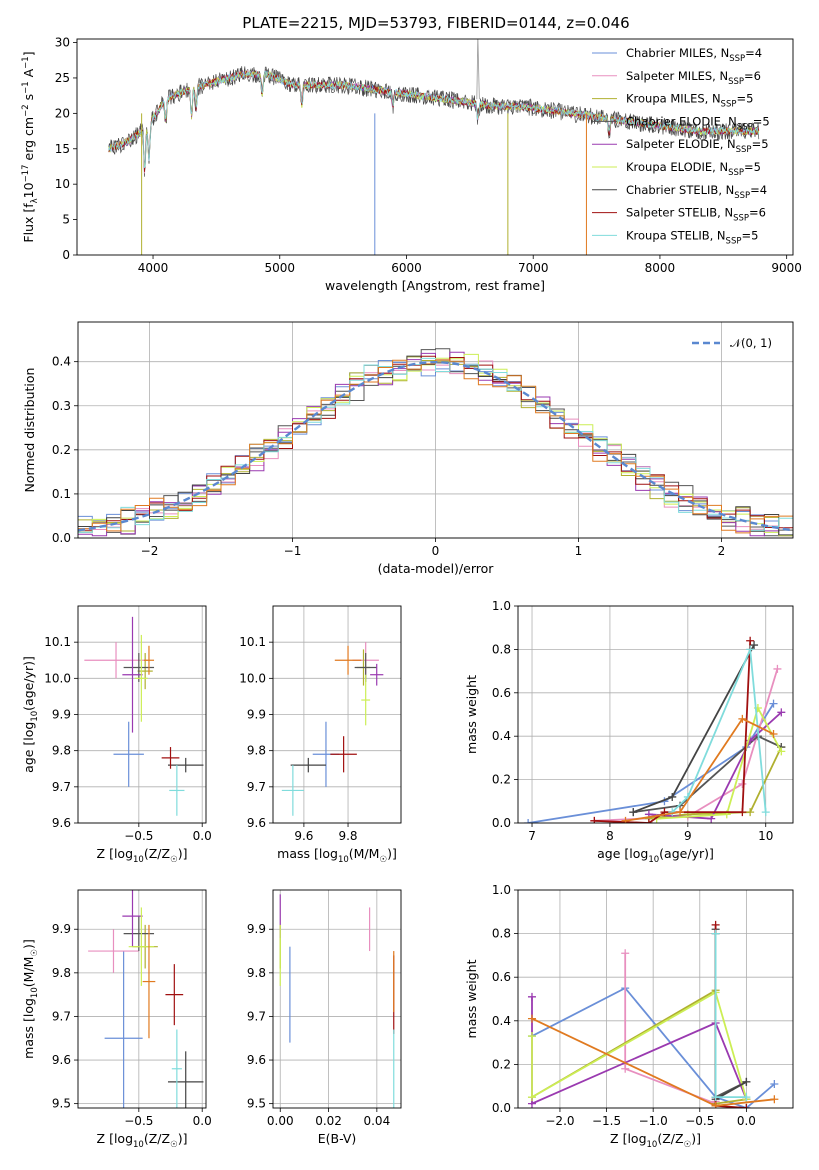 The image size is (819, 1170). I want to click on x-tick-label: 5000, so click(279, 268).